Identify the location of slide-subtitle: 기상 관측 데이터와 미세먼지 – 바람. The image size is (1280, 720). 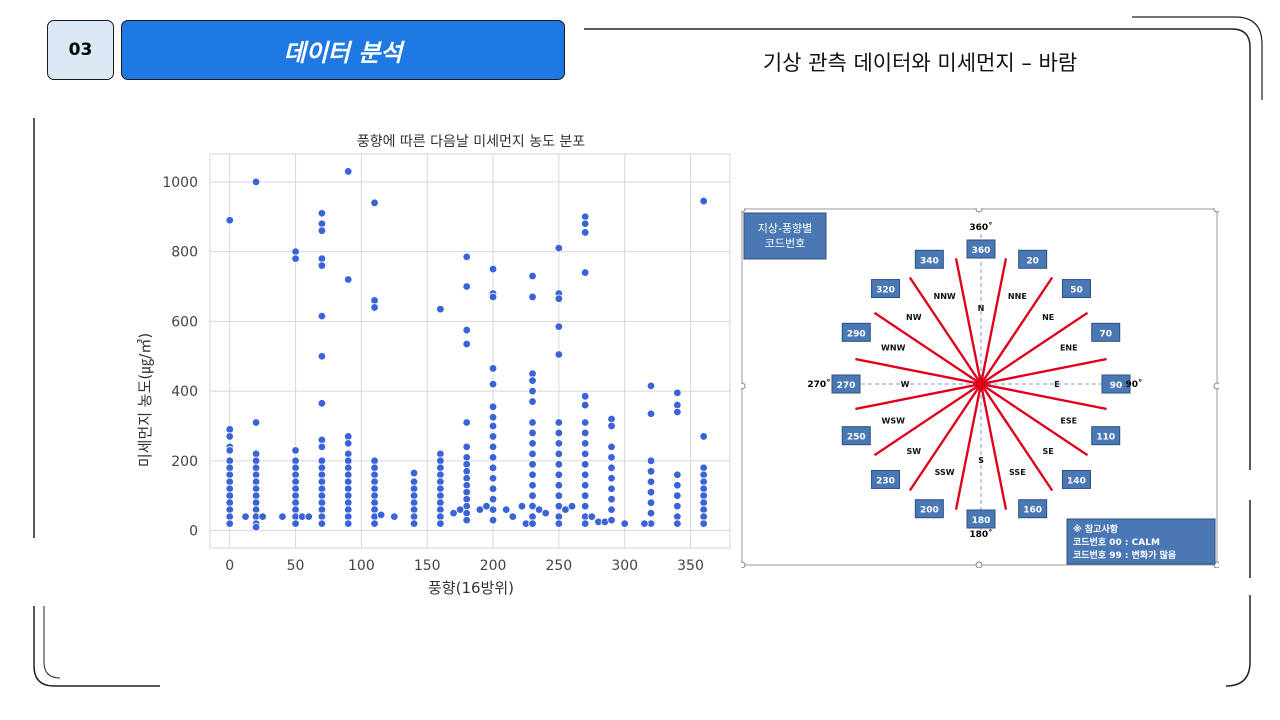
(920, 62).